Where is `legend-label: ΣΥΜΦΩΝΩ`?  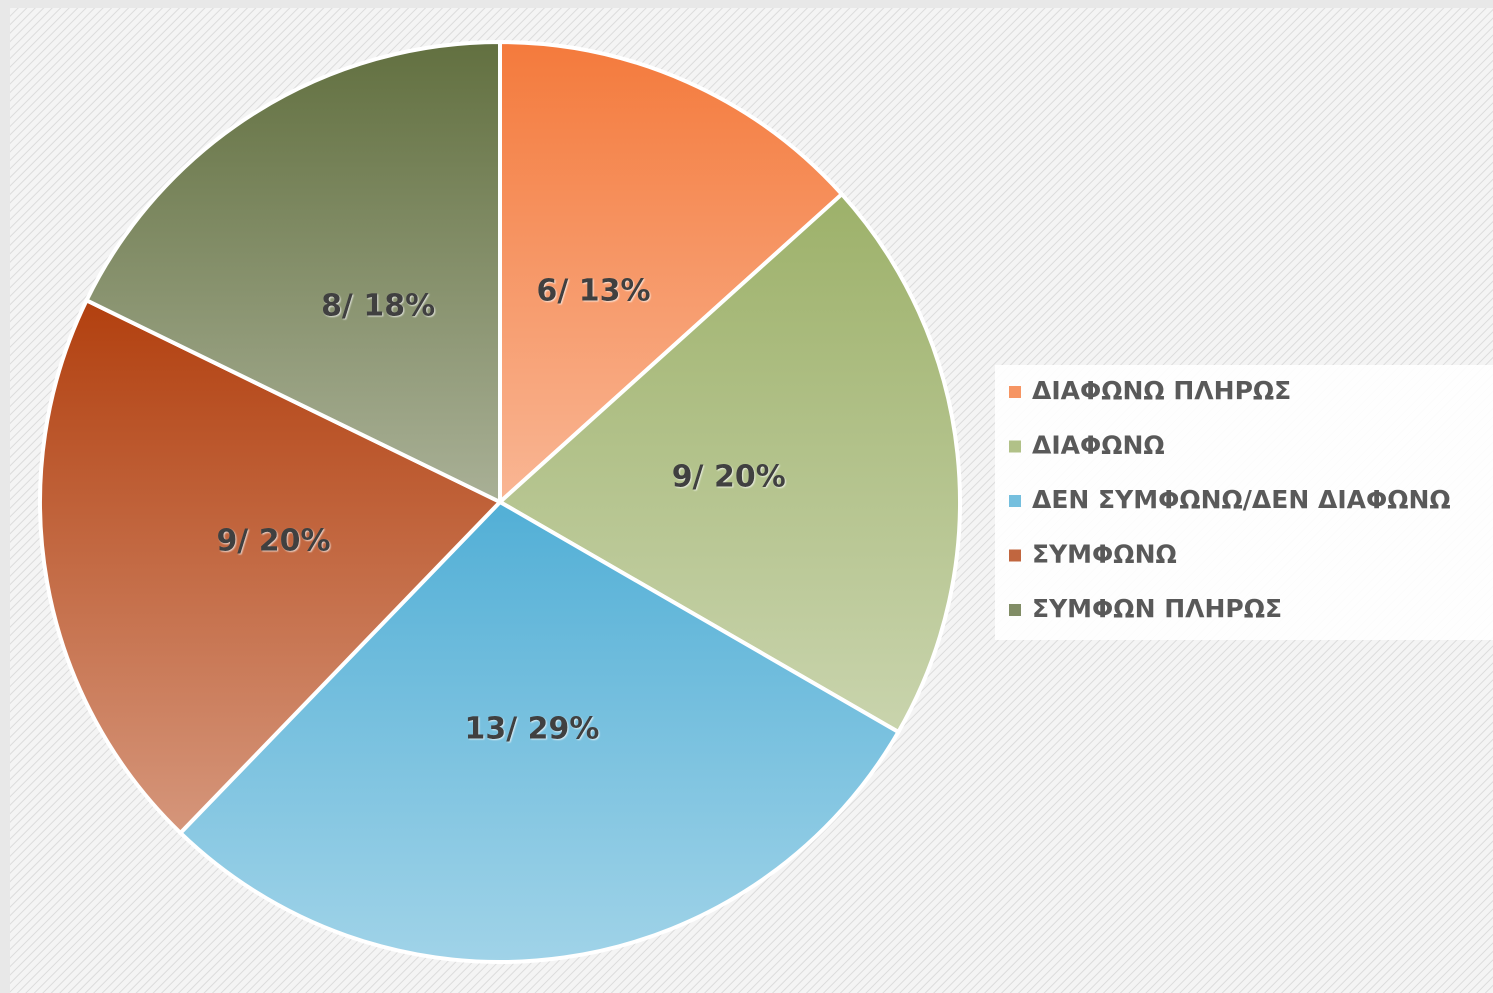
legend-label: ΣΥΜΦΩΝΩ is located at coordinates (1104, 554).